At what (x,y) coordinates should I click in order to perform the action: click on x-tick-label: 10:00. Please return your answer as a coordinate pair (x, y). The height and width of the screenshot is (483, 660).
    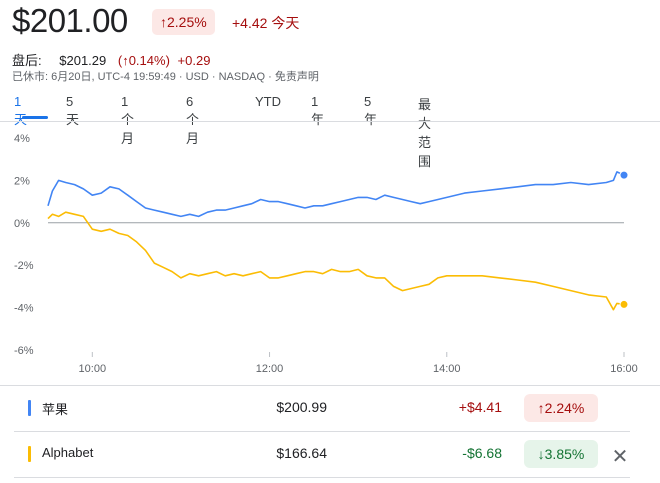
    Looking at the image, I should click on (93, 369).